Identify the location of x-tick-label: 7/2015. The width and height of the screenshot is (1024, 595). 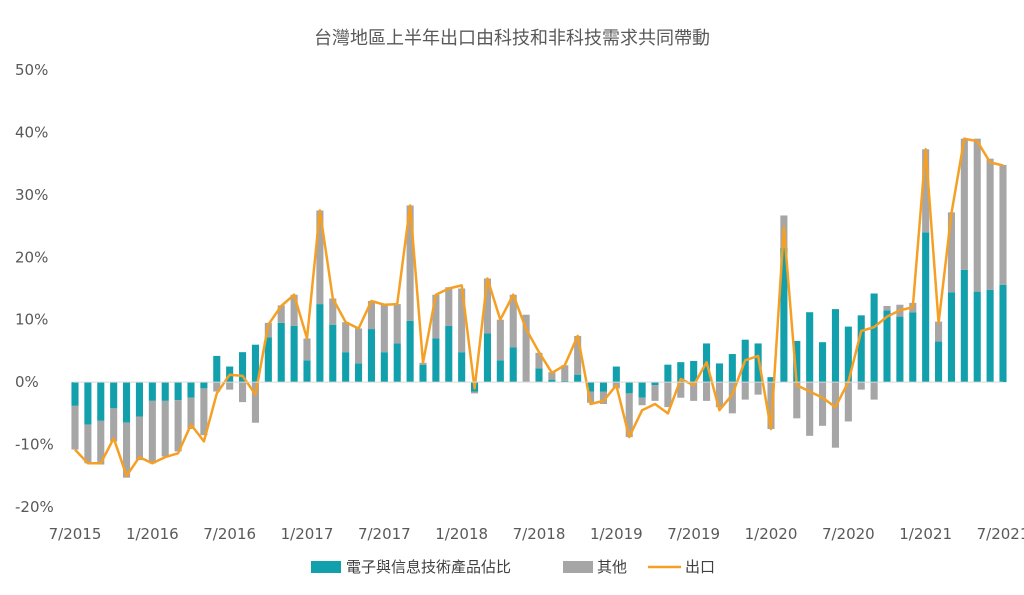
(75, 534).